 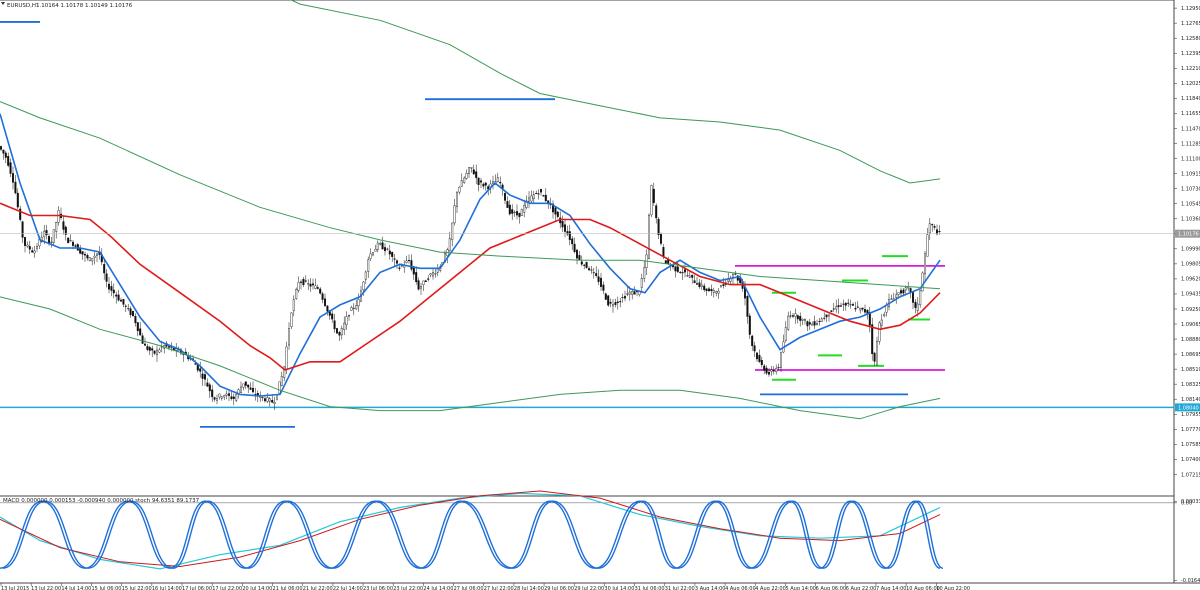 I want to click on price-tick-label: 1.11285, so click(x=1190, y=144).